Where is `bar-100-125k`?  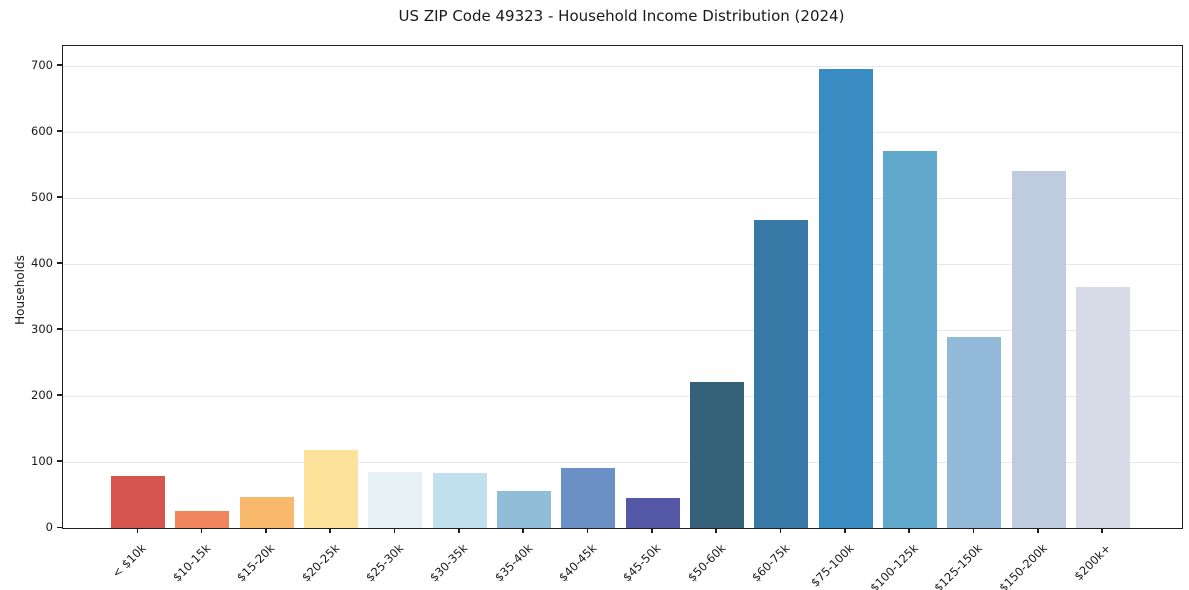 bar-100-125k is located at coordinates (909, 339).